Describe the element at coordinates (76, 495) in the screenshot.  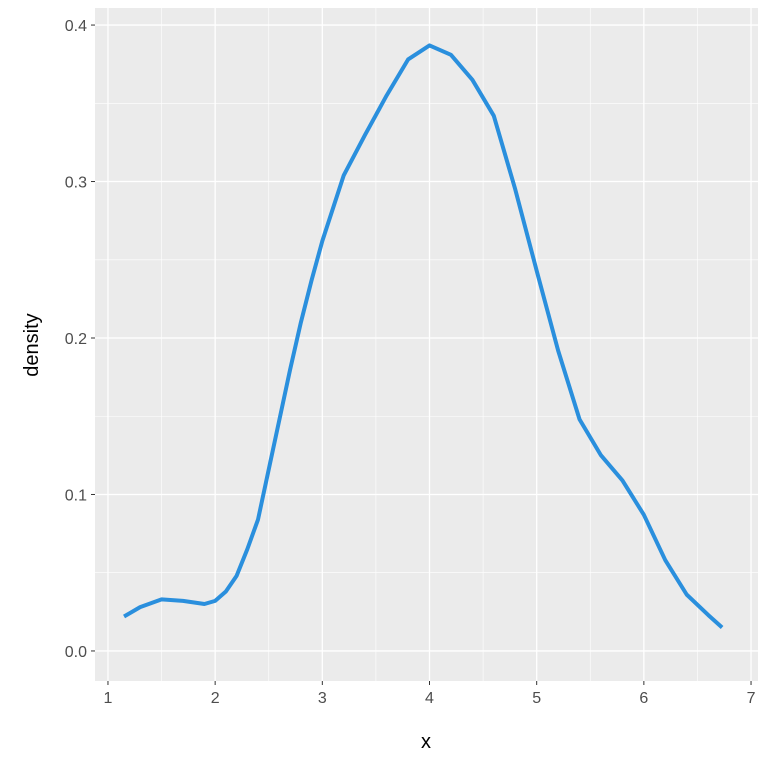
I see `y-tick-label: 0.1` at that location.